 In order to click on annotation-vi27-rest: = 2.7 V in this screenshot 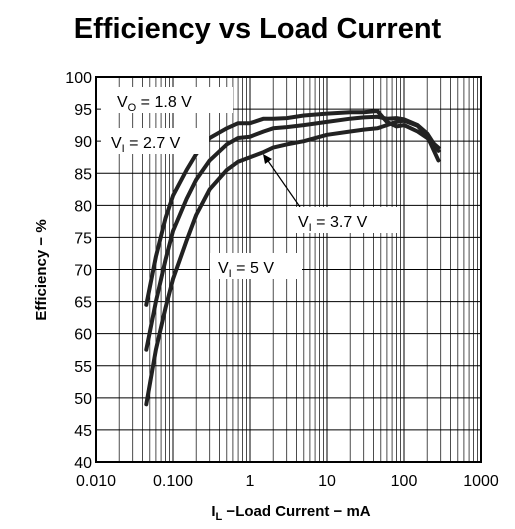, I will do `click(153, 143)`.